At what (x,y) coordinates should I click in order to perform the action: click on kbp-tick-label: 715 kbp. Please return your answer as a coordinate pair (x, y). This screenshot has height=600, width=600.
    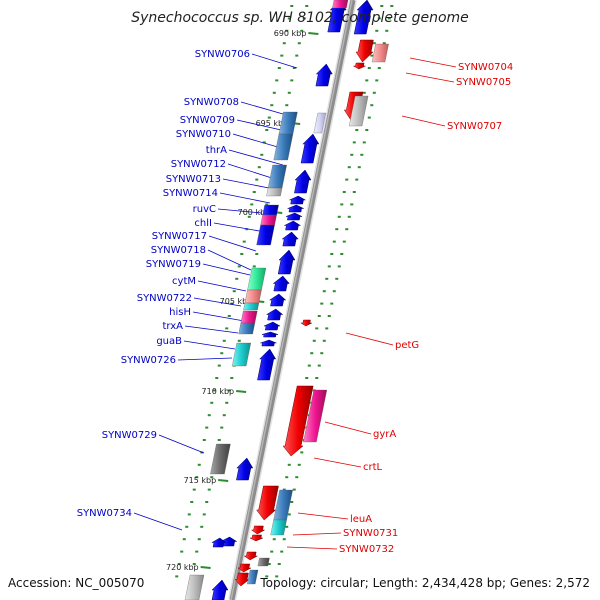
    Looking at the image, I should click on (200, 480).